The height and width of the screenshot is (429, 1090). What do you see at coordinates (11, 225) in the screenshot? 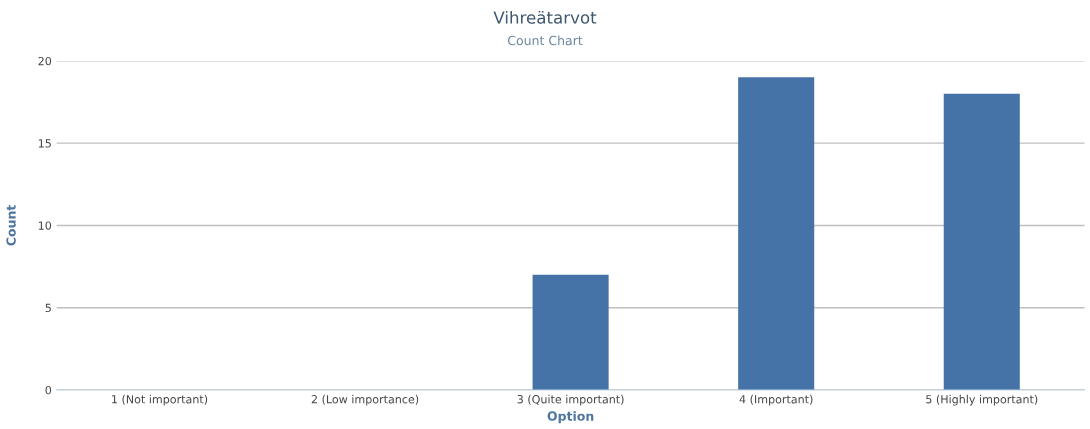
I see `y-axis-title: Count` at bounding box center [11, 225].